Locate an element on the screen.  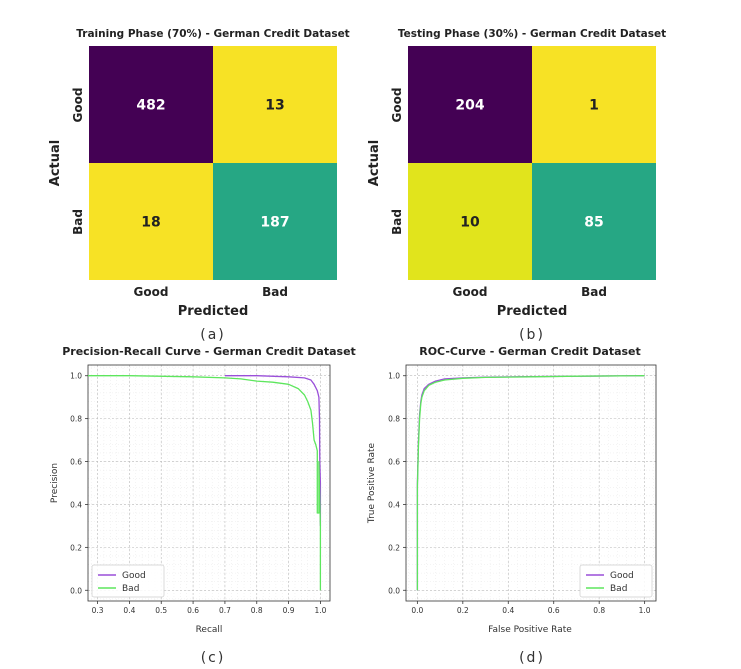
cm-value-bad-good: 18 is located at coordinates (150, 223).